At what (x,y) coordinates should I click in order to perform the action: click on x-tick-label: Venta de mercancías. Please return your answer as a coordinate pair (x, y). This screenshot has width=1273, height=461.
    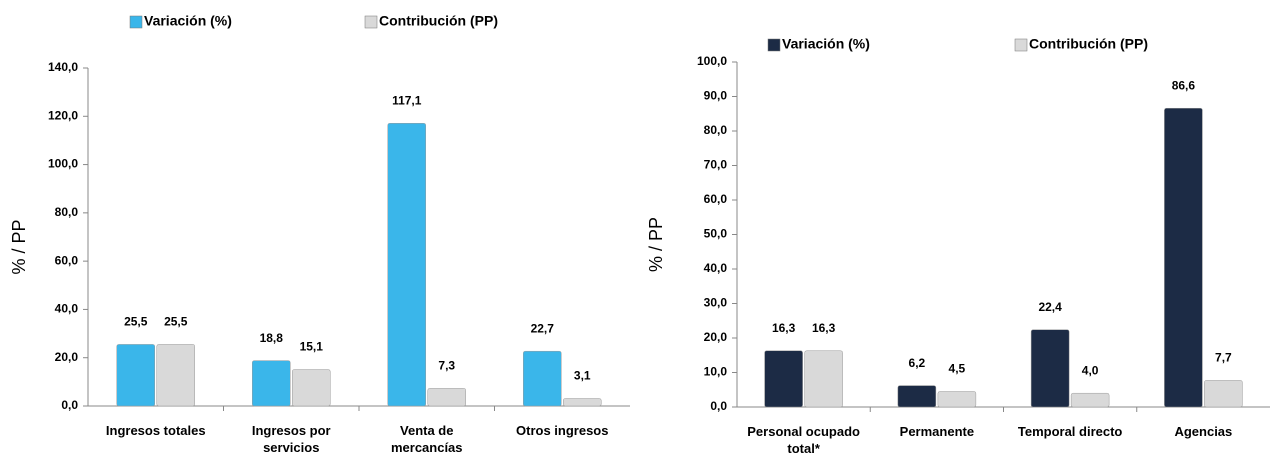
    Looking at the image, I should click on (426, 439).